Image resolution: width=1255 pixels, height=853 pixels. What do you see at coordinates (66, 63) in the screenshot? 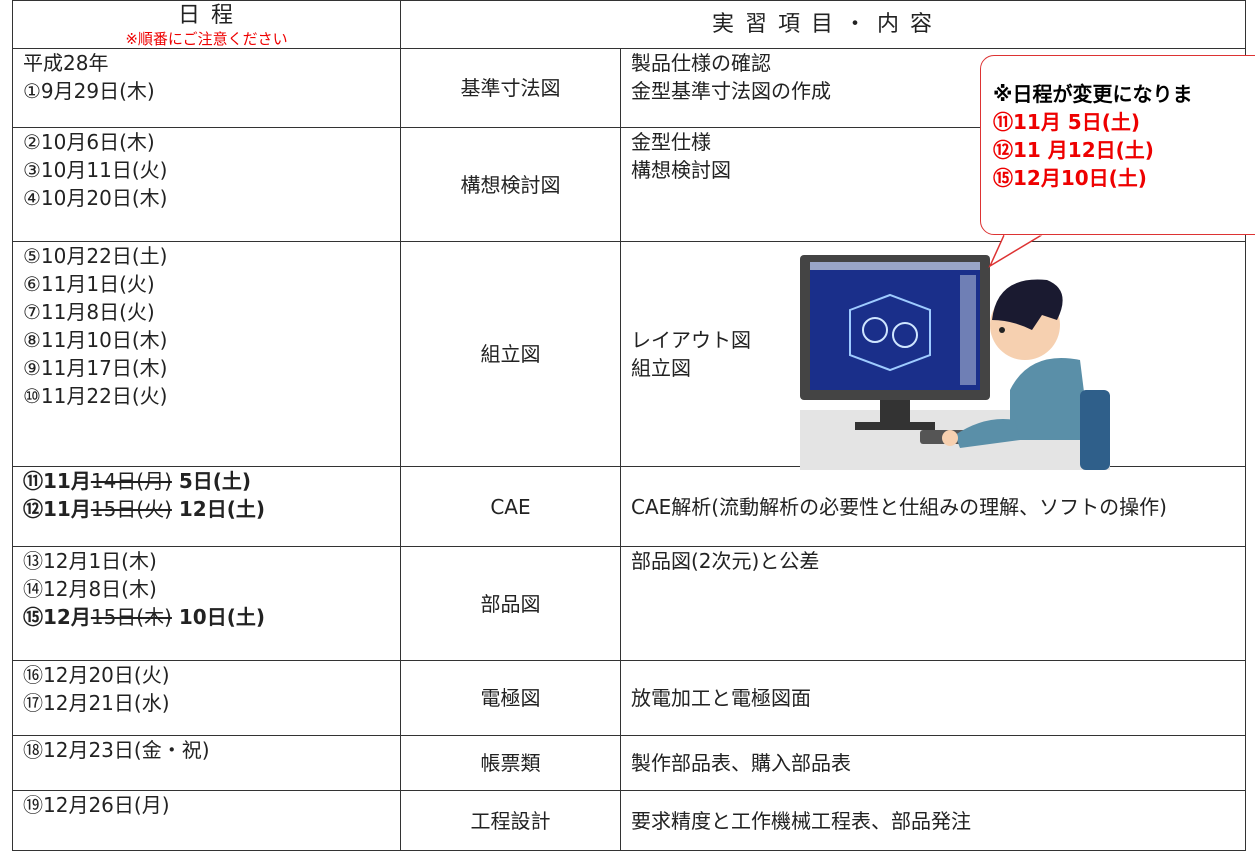
I see `date: 平成28年` at bounding box center [66, 63].